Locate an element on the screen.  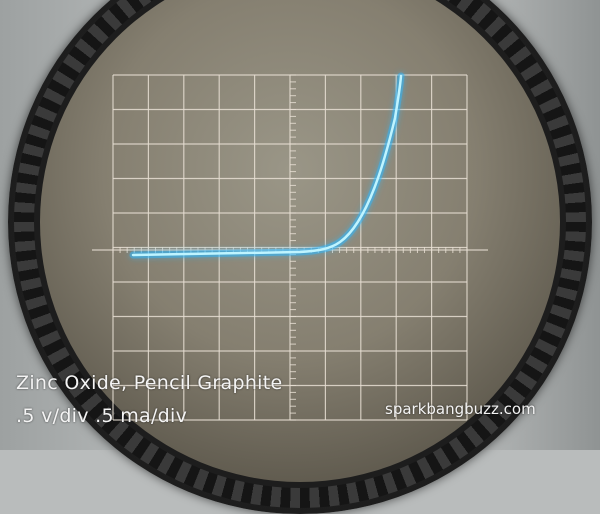
caption-title: Zinc Oxide, Pencil Graphite is located at coordinates (149, 383).